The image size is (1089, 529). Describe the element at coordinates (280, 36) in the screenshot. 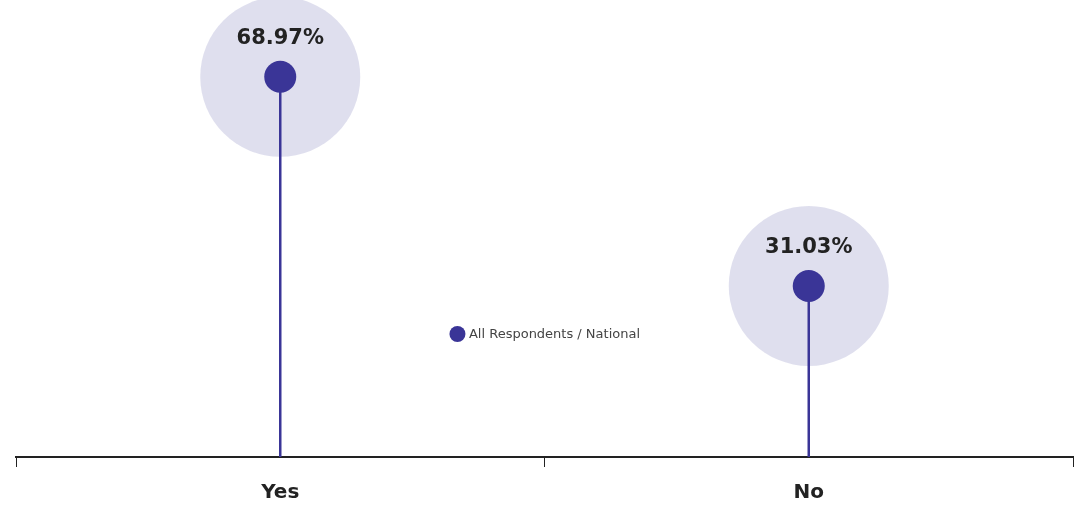

I see `data-label: 68.97%` at that location.